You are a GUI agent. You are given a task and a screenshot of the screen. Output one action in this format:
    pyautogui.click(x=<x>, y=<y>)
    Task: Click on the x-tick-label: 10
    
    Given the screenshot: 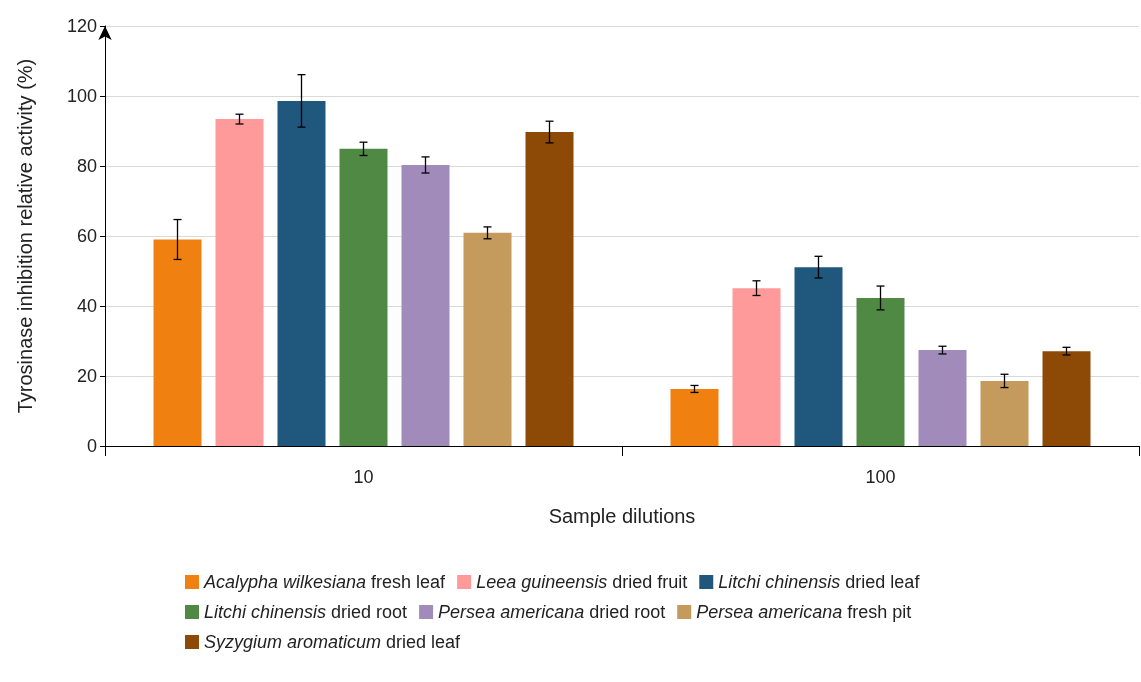 What is the action you would take?
    pyautogui.click(x=363, y=477)
    